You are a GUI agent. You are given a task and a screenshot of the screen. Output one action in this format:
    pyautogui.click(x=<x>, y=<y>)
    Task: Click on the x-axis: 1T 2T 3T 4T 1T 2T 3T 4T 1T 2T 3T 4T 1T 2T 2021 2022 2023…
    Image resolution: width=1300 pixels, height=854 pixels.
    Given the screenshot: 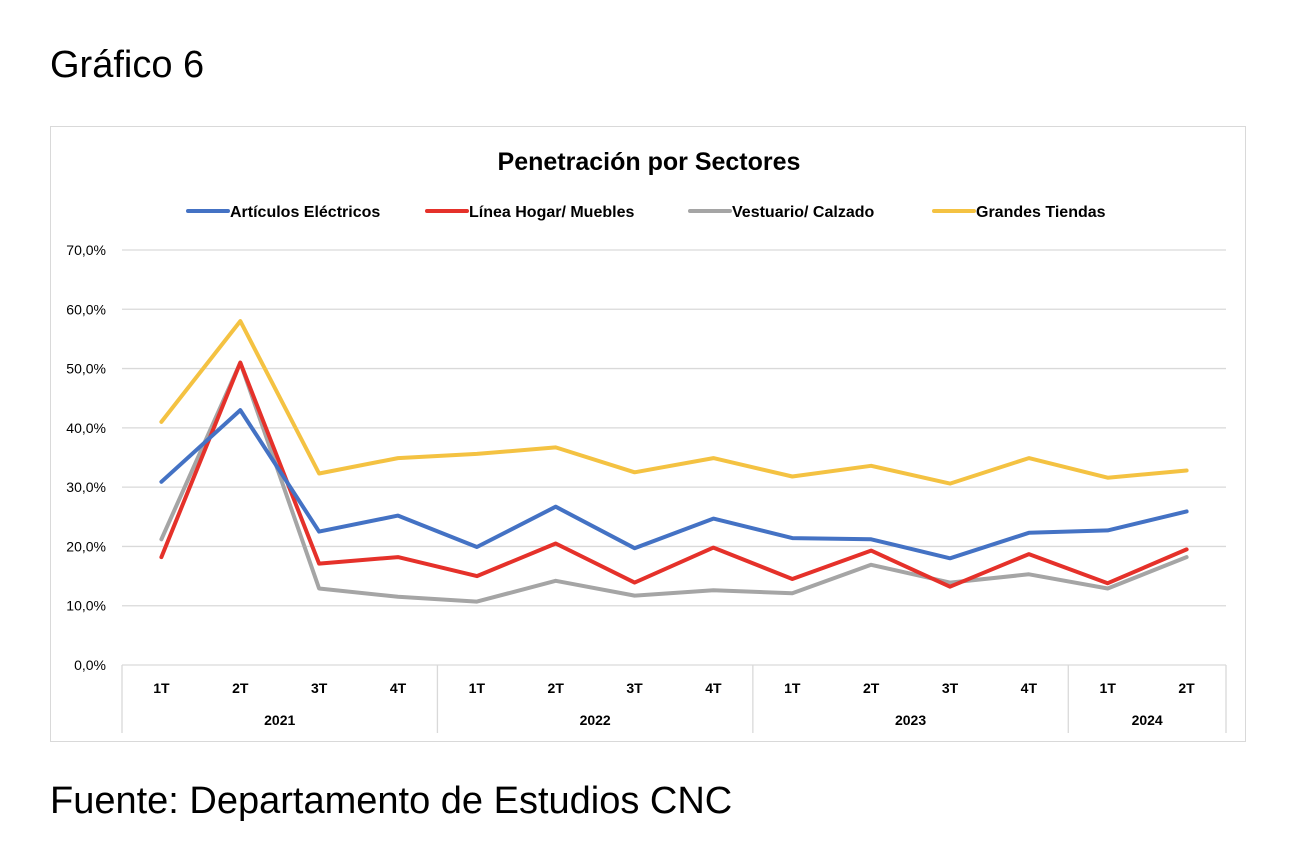 What is the action you would take?
    pyautogui.click(x=674, y=699)
    